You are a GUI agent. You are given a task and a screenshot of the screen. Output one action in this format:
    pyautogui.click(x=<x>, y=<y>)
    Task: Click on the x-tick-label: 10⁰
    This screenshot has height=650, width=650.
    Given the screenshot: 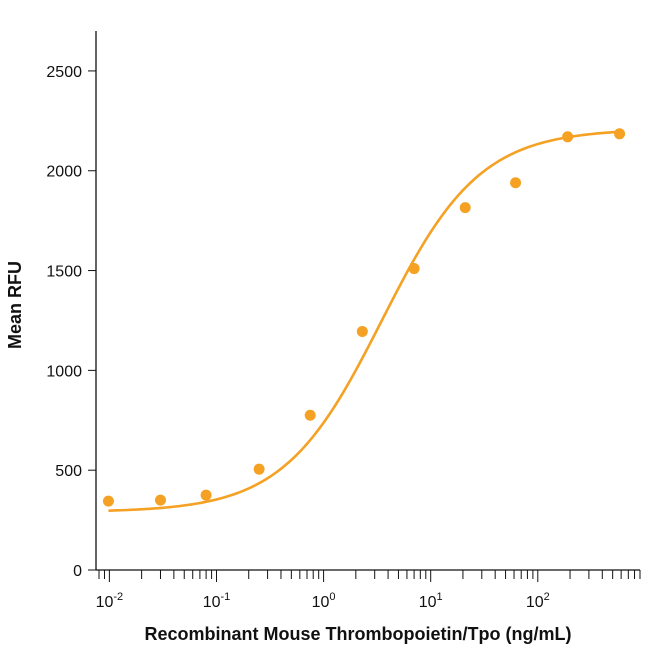 What is the action you would take?
    pyautogui.click(x=324, y=601)
    